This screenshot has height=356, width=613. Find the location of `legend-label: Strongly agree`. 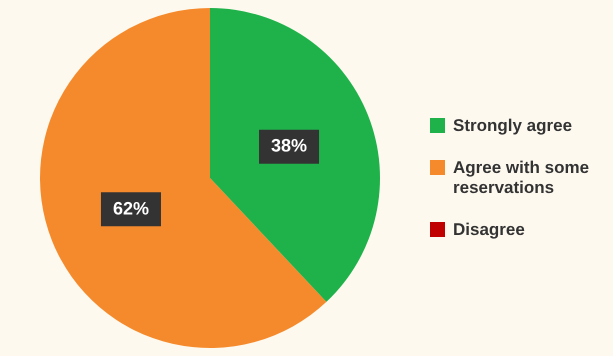

legend-label: Strongly agree is located at coordinates (512, 126).